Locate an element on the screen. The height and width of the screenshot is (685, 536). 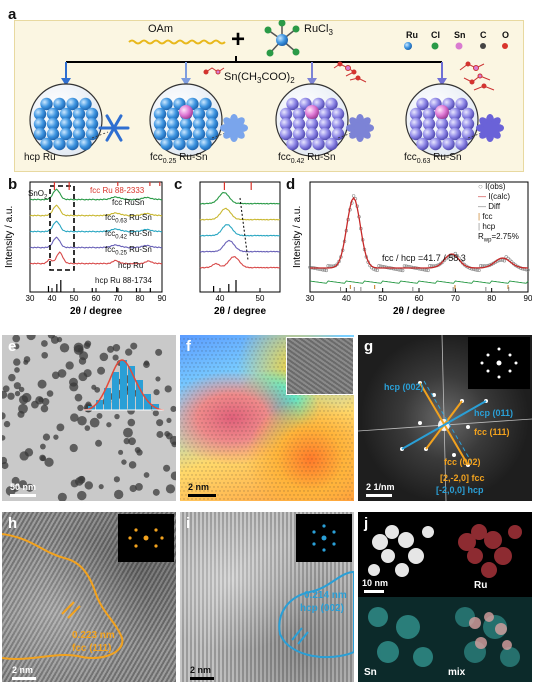
d-legend-calc: — I(calc) is located at coordinates (494, 196).